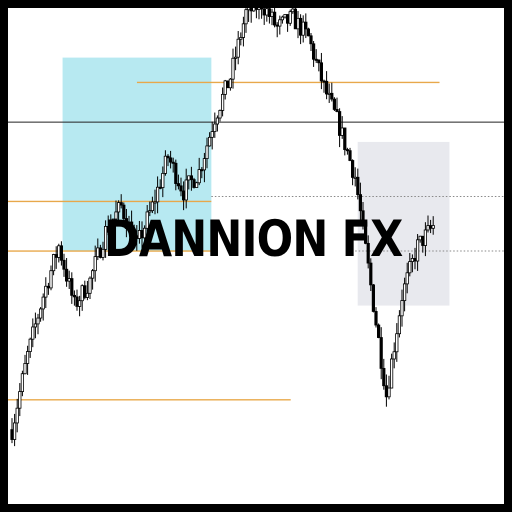 This screenshot has width=512, height=512. What do you see at coordinates (137, 154) in the screenshot?
I see `demand-zone` at bounding box center [137, 154].